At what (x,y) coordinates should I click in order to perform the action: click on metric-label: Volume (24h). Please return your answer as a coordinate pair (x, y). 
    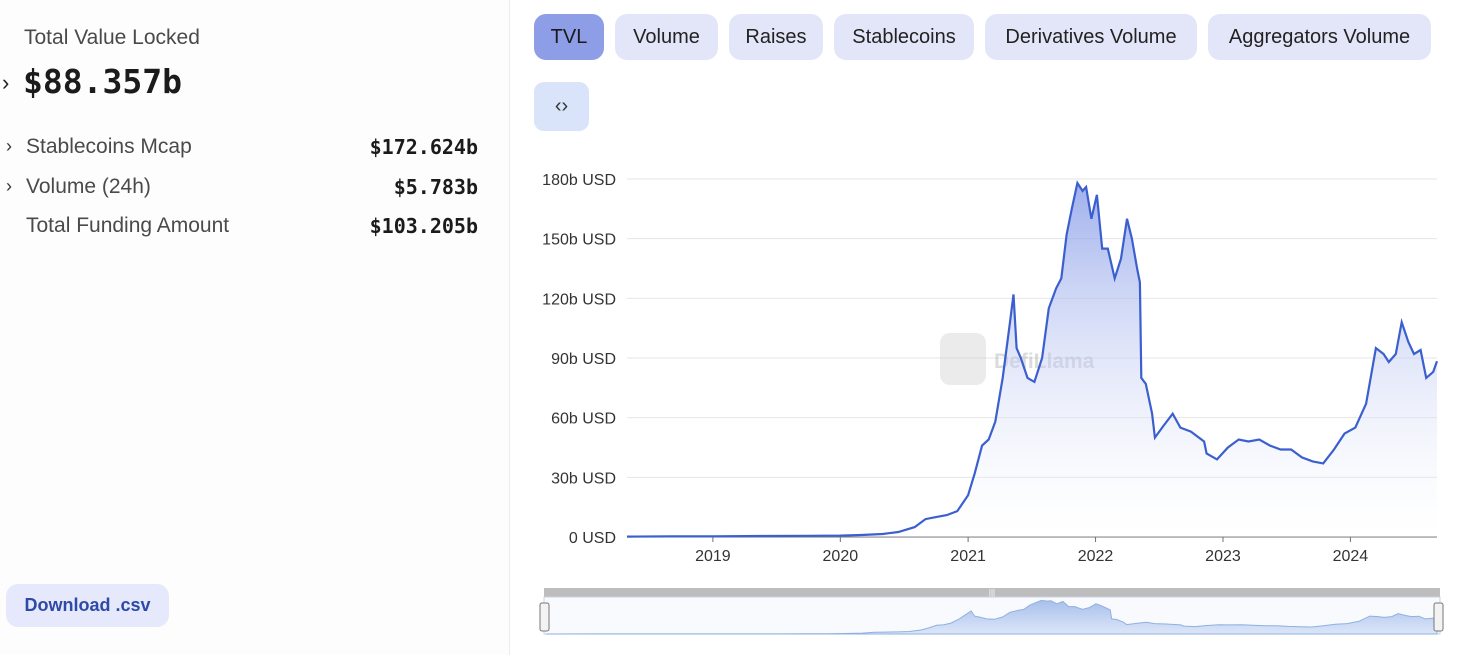
    Looking at the image, I should click on (88, 186).